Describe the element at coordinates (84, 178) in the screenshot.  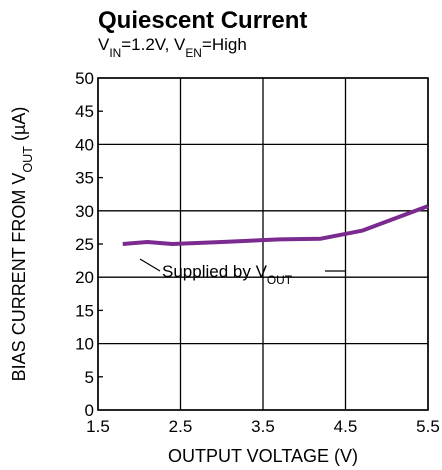
I see `y-tick-label: 35` at that location.